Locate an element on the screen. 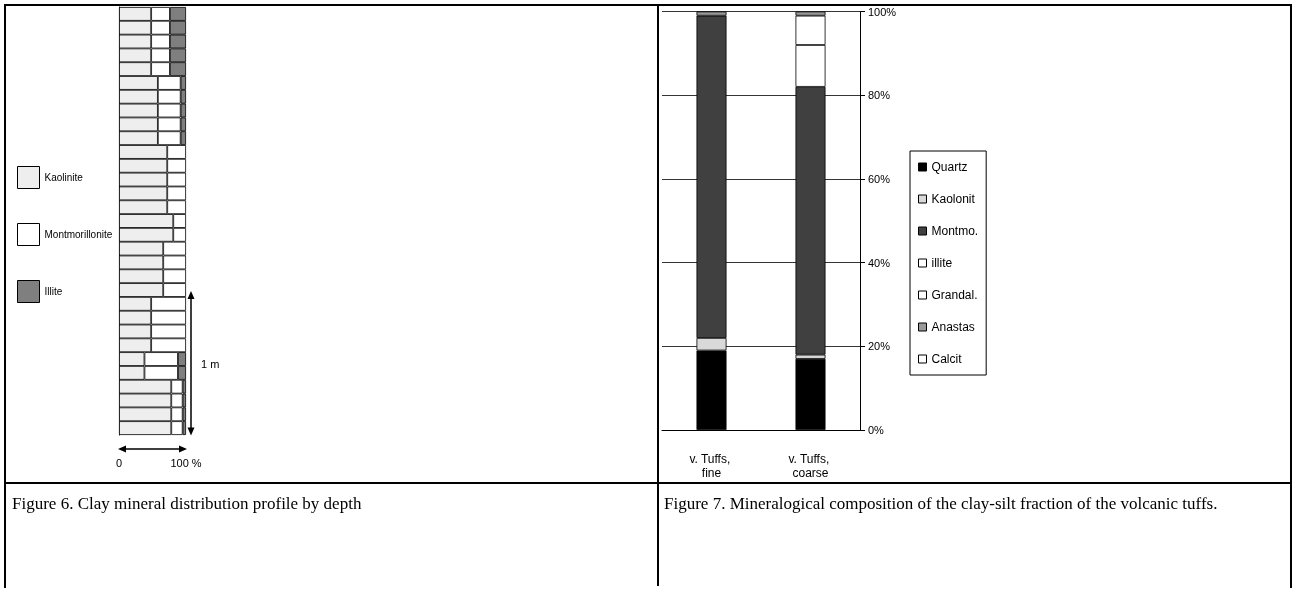 Image resolution: width=1292 pixels, height=590 pixels. y-tick-label: 0% is located at coordinates (876, 430).